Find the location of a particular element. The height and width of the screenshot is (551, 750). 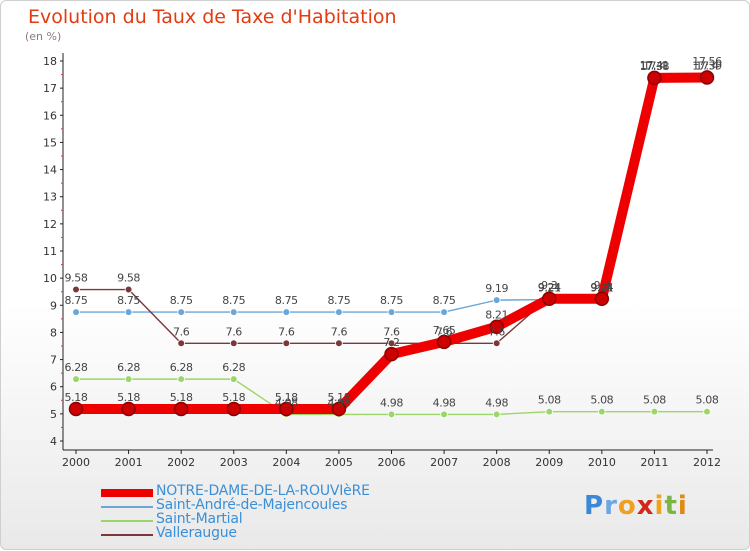

y-tick-label: 11 is located at coordinates (50, 251).